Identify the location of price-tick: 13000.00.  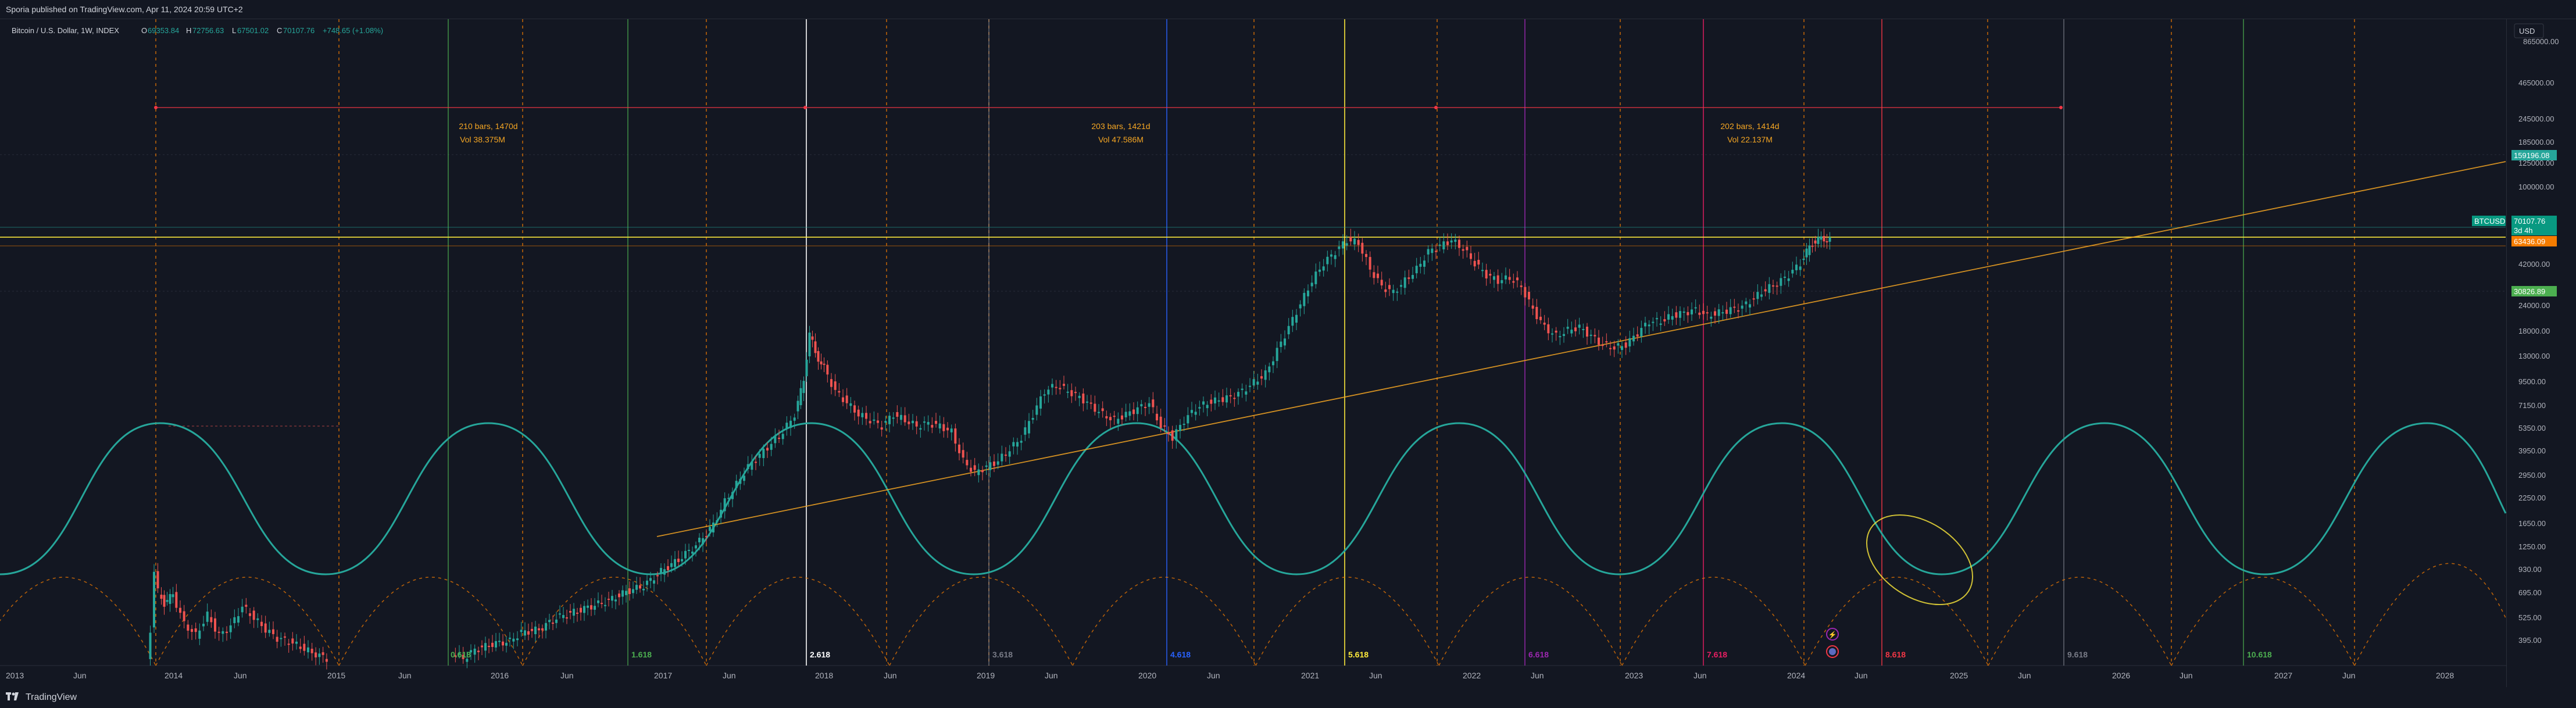
(2534, 356).